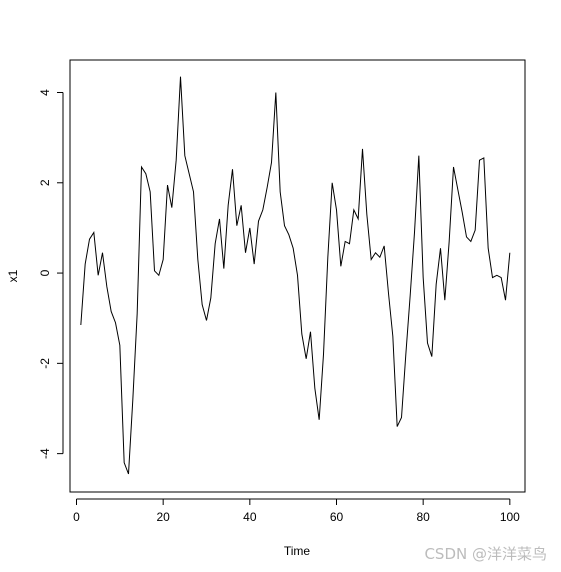 The image size is (561, 572). Describe the element at coordinates (250, 517) in the screenshot. I see `x-tick-label: 40` at that location.